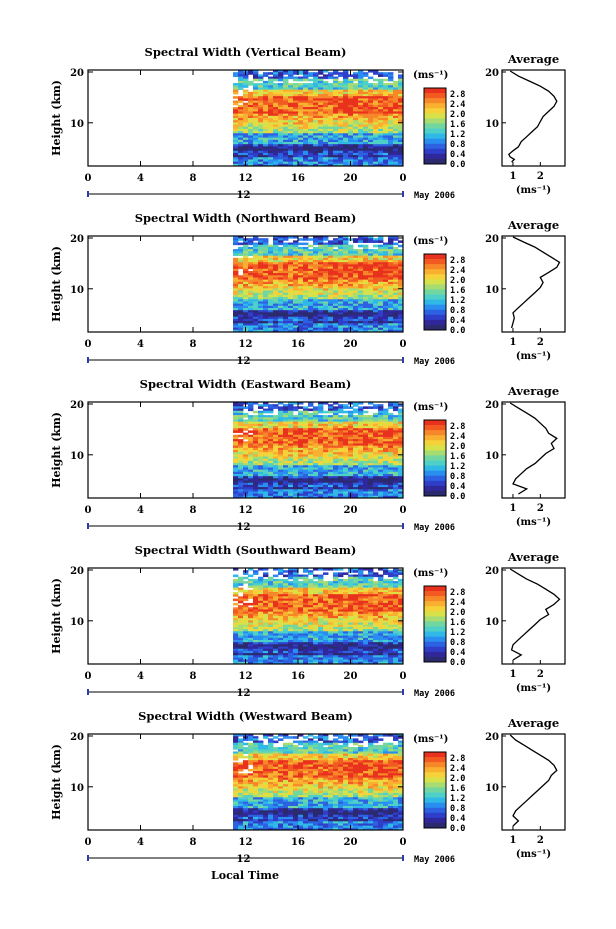  Describe the element at coordinates (457, 427) in the screenshot. I see `colorbar-tick-label: 2.8` at that location.